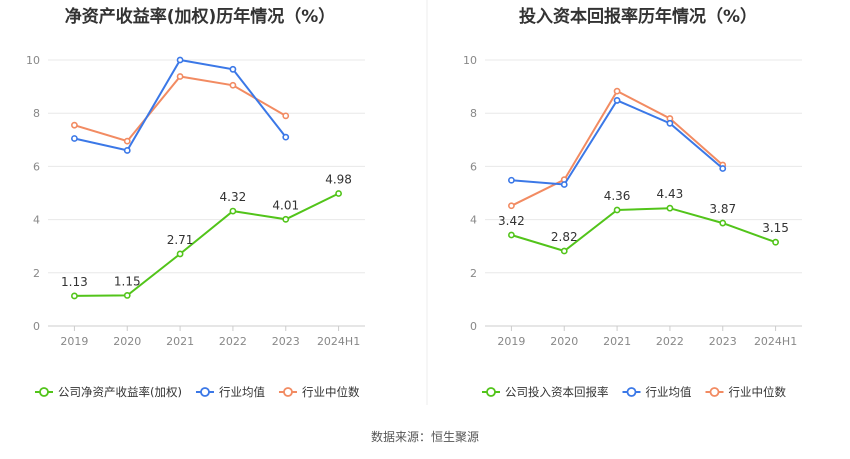 Image resolution: width=850 pixels, height=459 pixels. Describe the element at coordinates (127, 281) in the screenshot. I see `data-label: 1.15` at that location.